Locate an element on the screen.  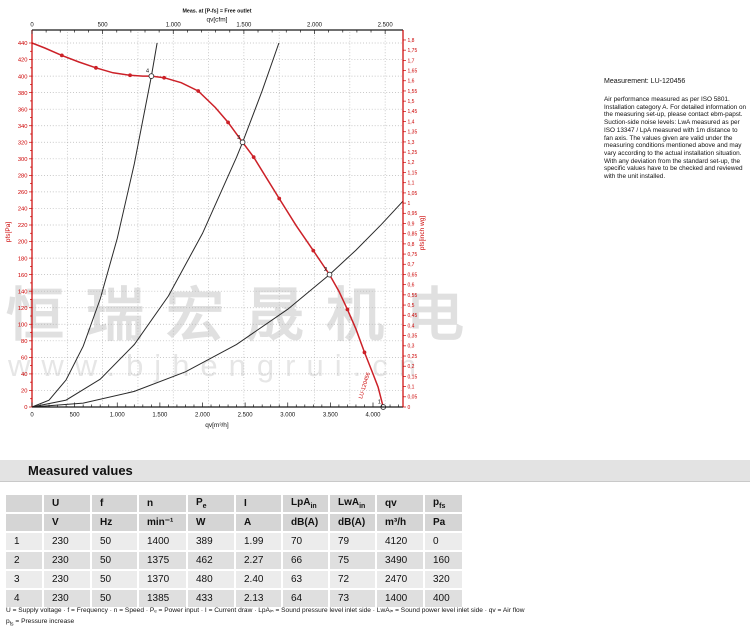
svg-text: 0,7 is located at coordinates (411, 265).